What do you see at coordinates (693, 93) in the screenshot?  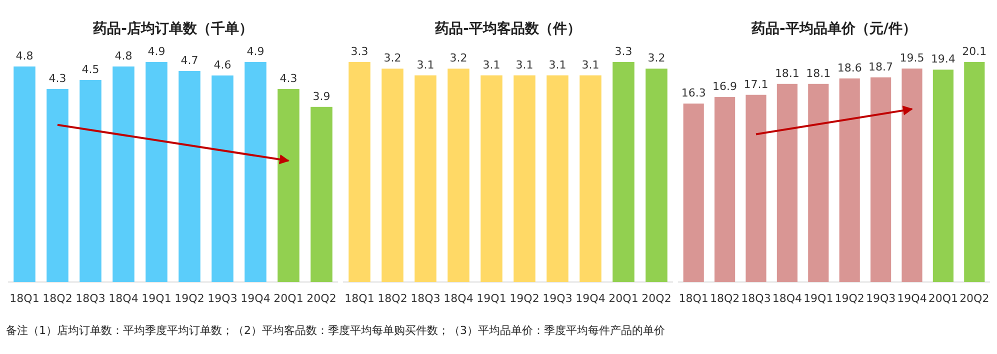 I see `data-label: 16.3` at bounding box center [693, 93].